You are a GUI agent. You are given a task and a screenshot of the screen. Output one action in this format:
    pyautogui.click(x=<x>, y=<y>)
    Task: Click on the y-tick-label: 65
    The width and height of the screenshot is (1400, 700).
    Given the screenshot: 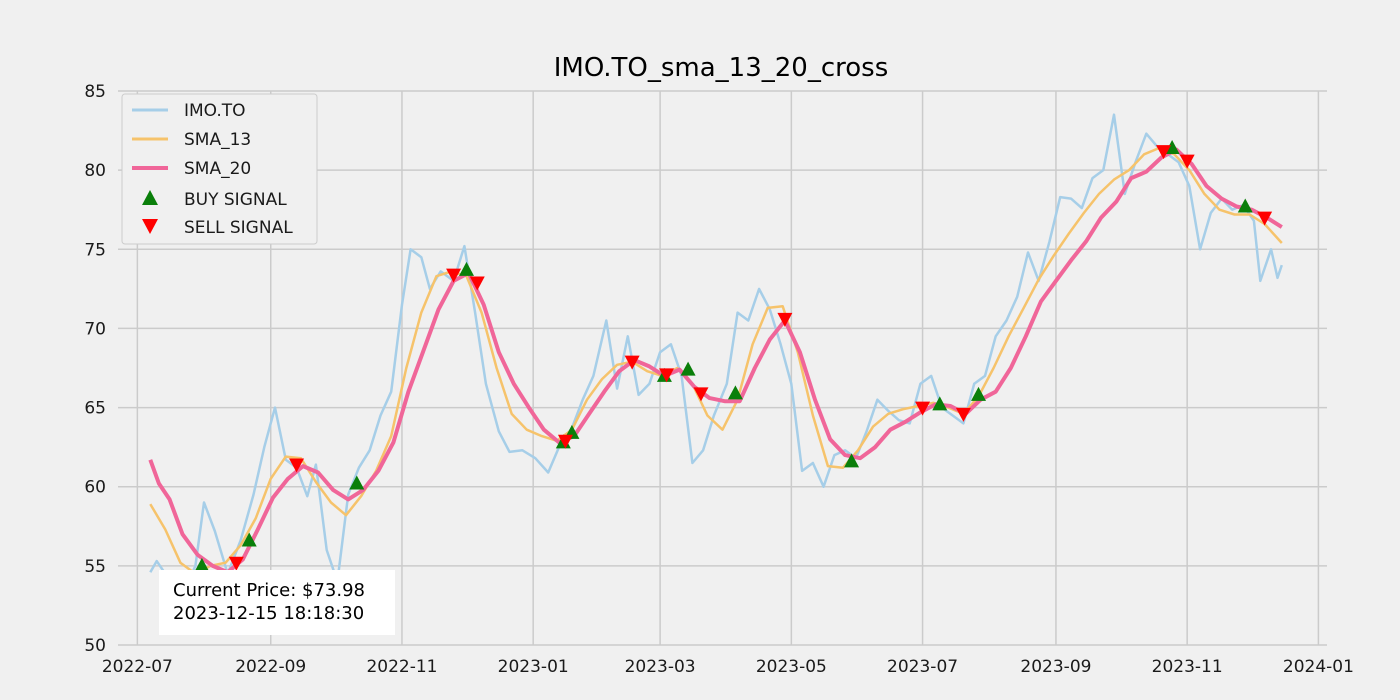 What is the action you would take?
    pyautogui.click(x=95, y=409)
    